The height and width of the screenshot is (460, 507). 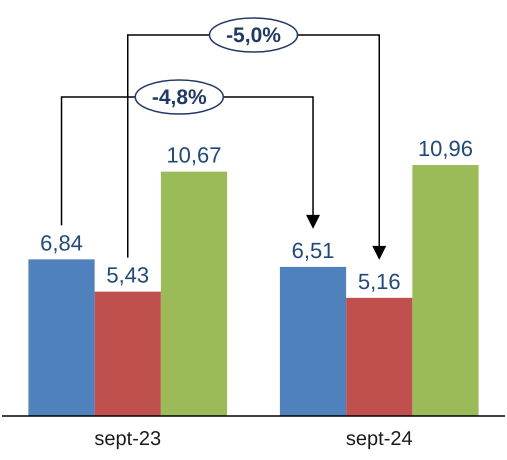 I want to click on data-label: 6,84, so click(x=61, y=243).